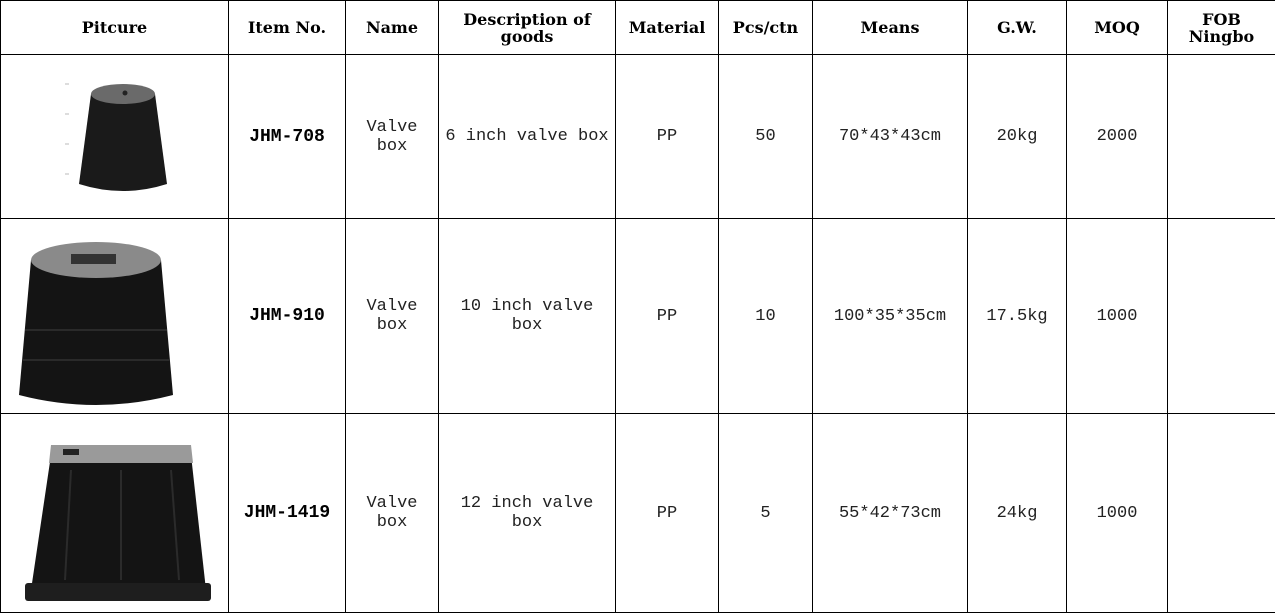  I want to click on header-cell: Description of goods, so click(527, 28).